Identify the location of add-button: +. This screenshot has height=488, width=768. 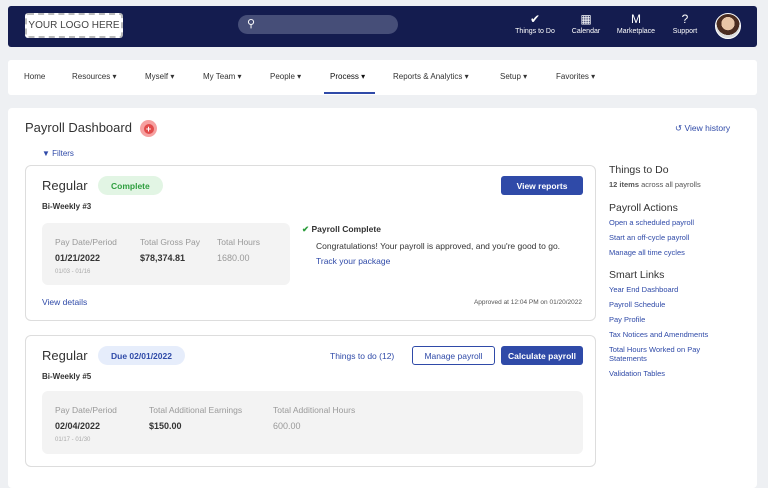
(148, 128).